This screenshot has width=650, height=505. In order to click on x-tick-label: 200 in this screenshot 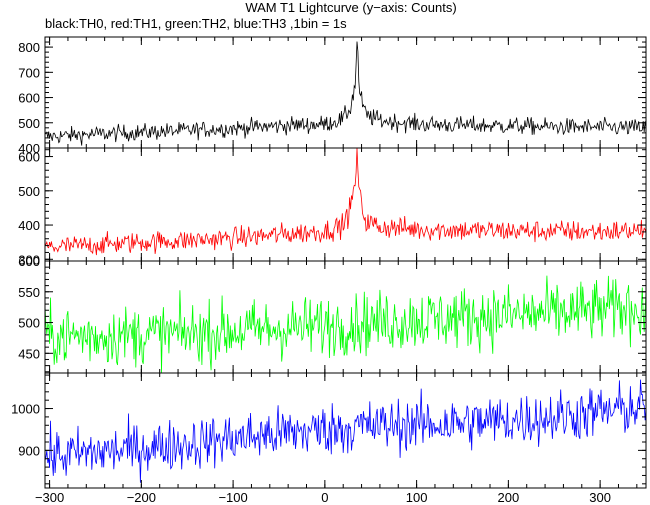, I will do `click(509, 497)`.